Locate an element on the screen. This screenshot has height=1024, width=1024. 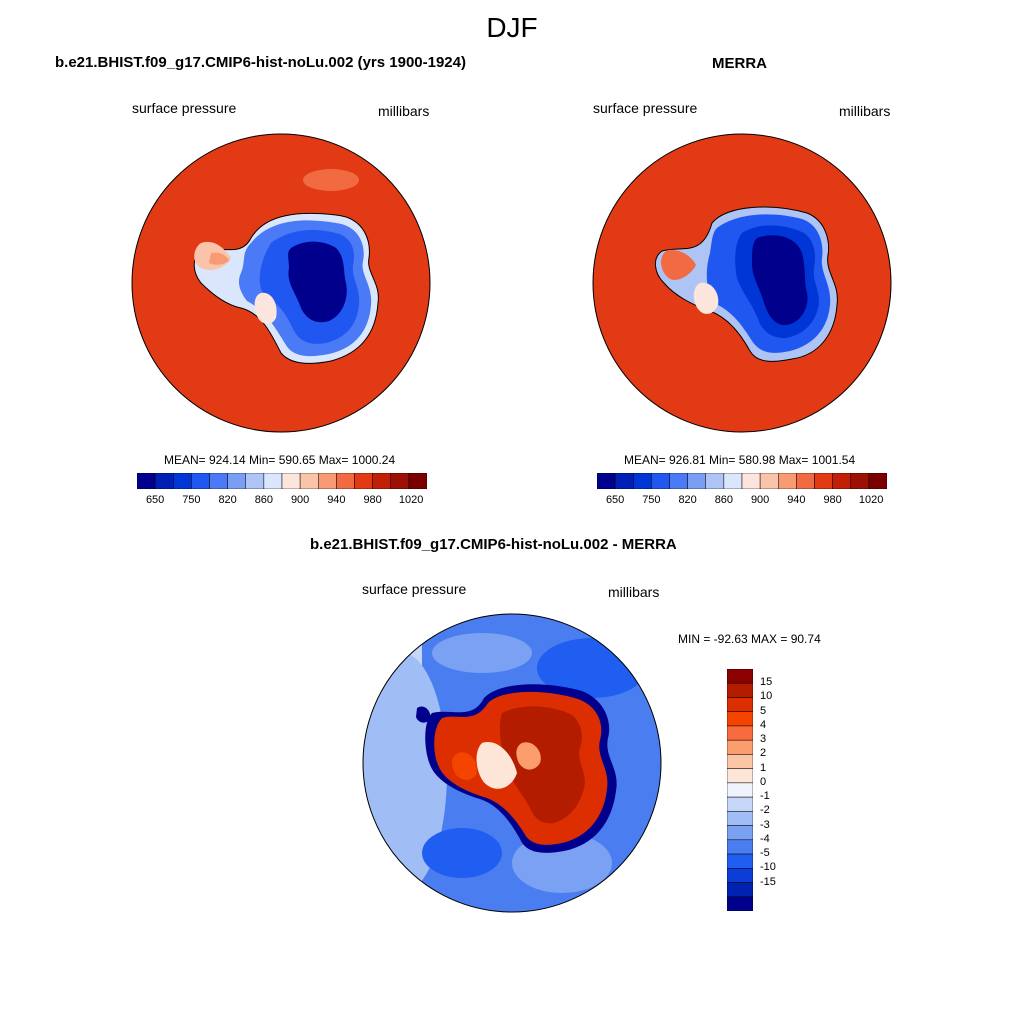
colorbar-tick-label: 10 is located at coordinates (766, 696).